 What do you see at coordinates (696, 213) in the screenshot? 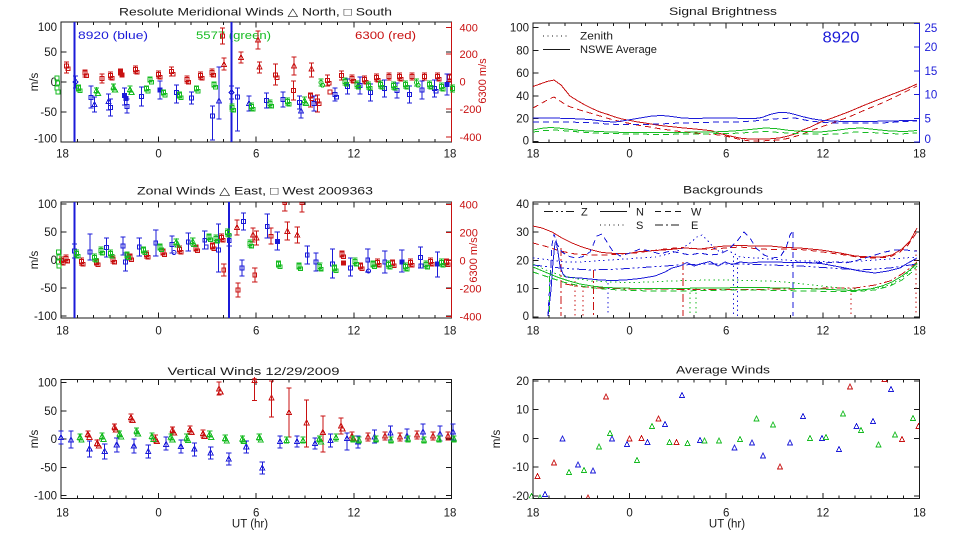
I see `svg-text: W` at bounding box center [696, 213].